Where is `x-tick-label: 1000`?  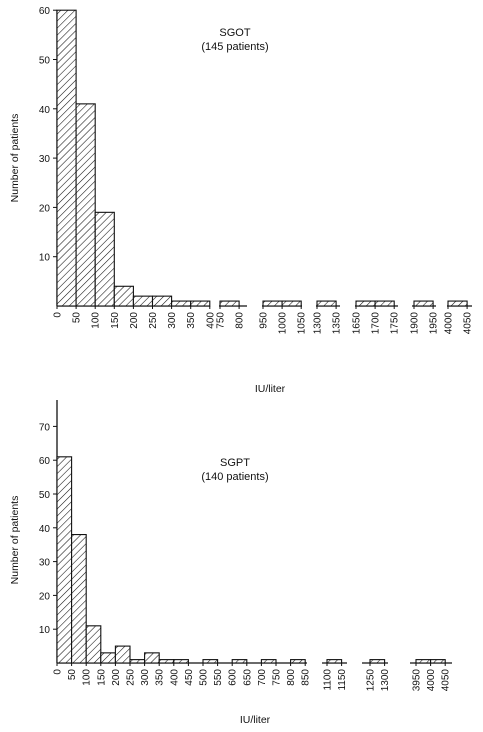 x-tick-label: 1000 is located at coordinates (283, 323).